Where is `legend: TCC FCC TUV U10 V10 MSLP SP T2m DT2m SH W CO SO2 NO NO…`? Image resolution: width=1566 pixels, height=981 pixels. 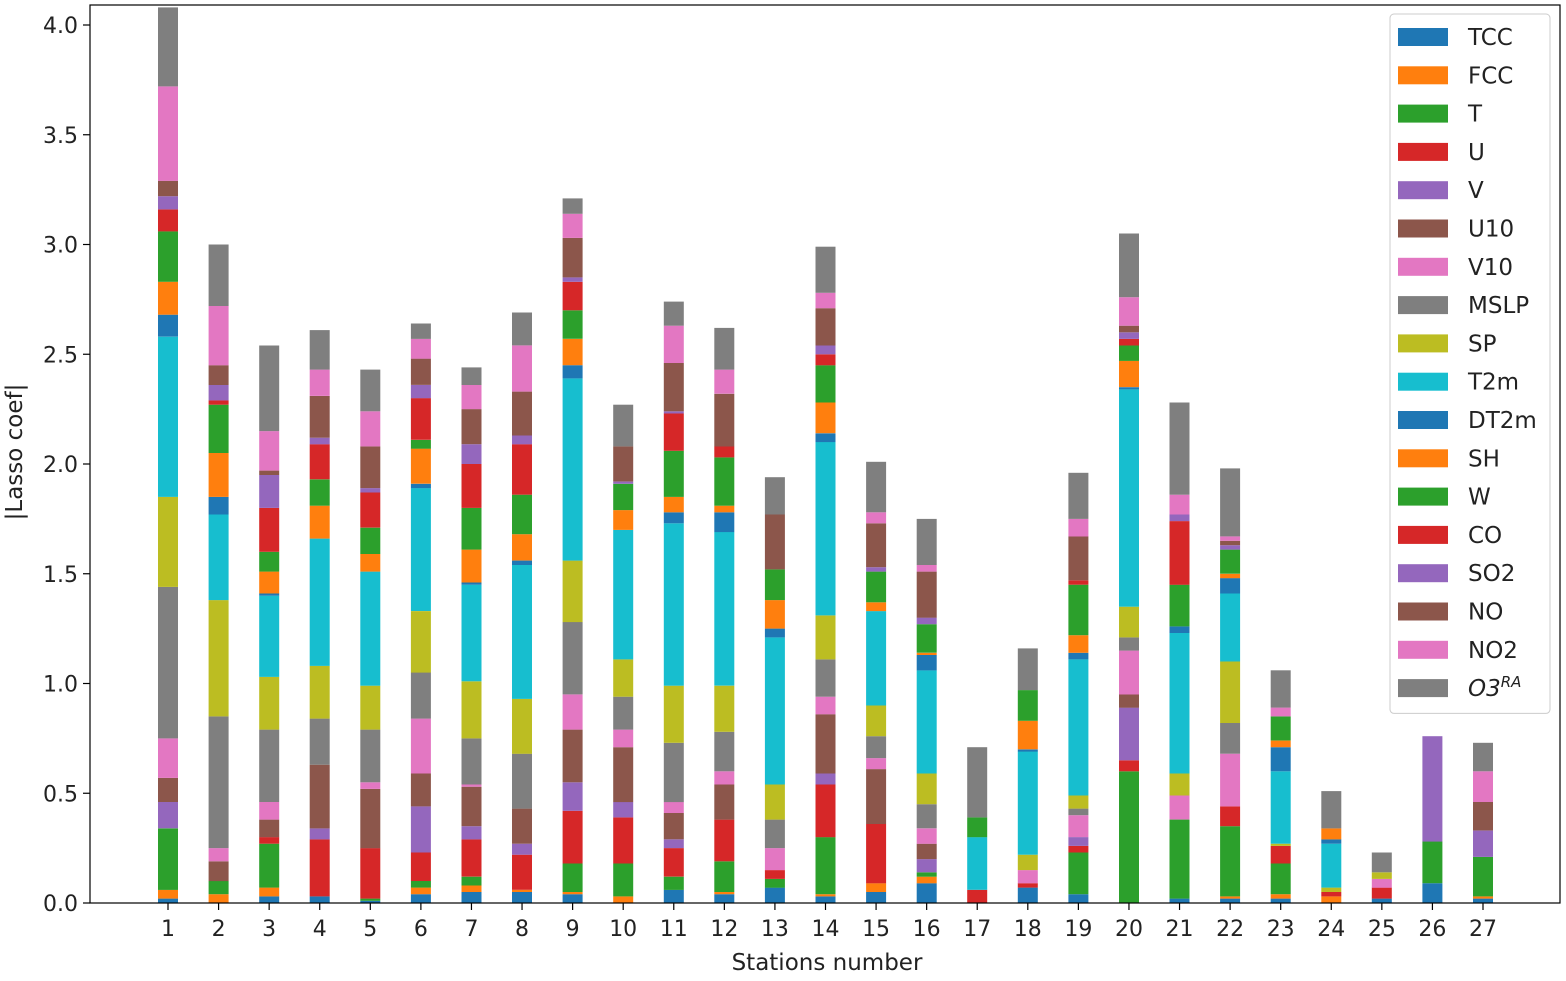 legend: TCC FCC TUV U10 V10 MSLP SP T2m DT2m SH W CO SO2 NO NO… is located at coordinates (1470, 363).